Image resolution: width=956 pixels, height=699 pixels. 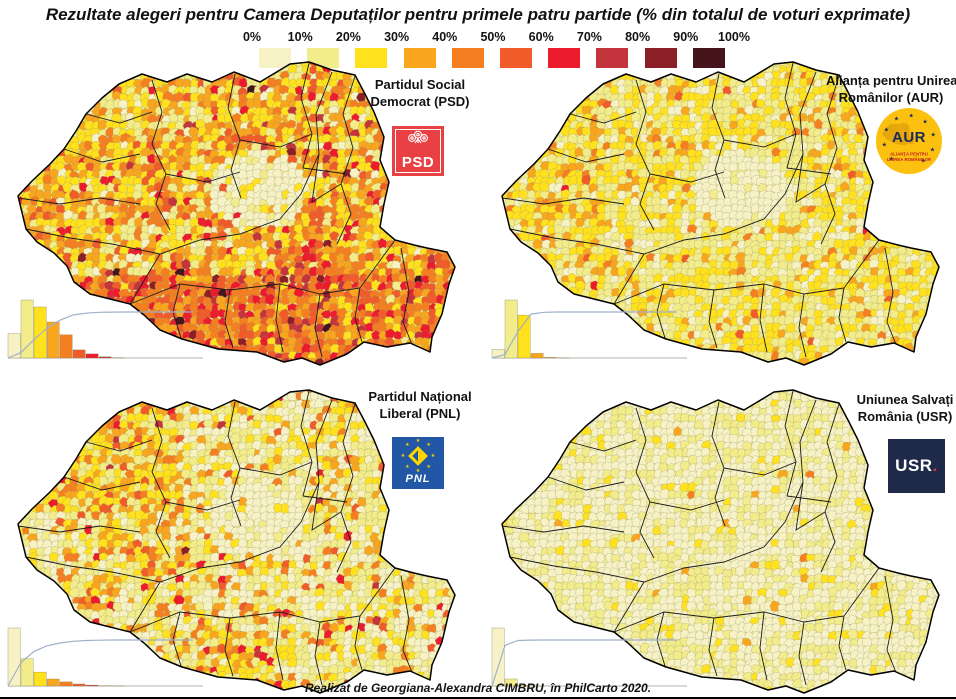 What do you see at coordinates (905, 408) in the screenshot?
I see `usr-map-title: Uniunea Salvați România (USR)` at bounding box center [905, 408].